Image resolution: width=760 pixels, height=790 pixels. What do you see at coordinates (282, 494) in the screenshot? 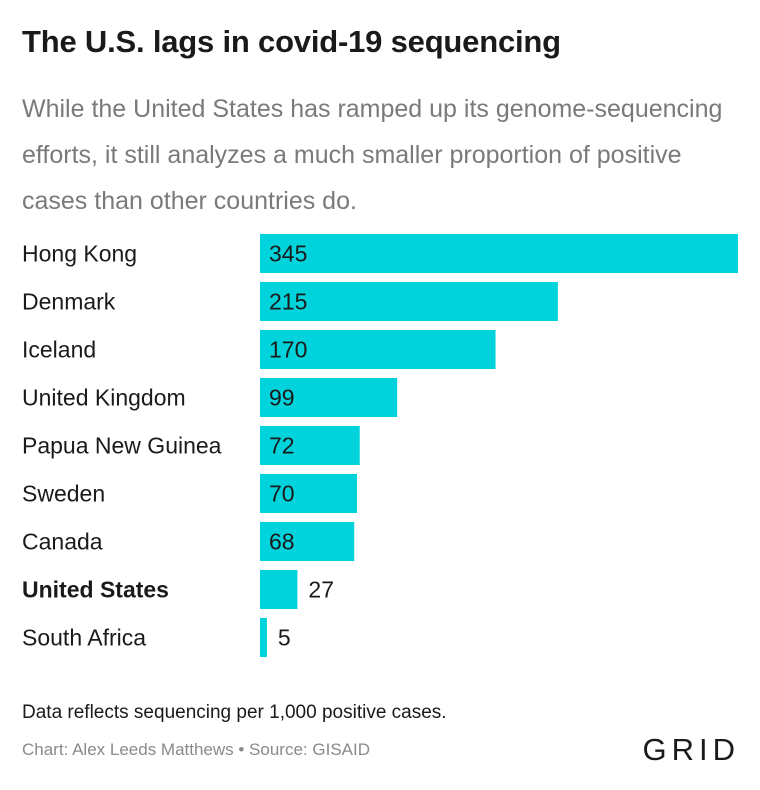
I see `value-label-sweden: 70` at bounding box center [282, 494].